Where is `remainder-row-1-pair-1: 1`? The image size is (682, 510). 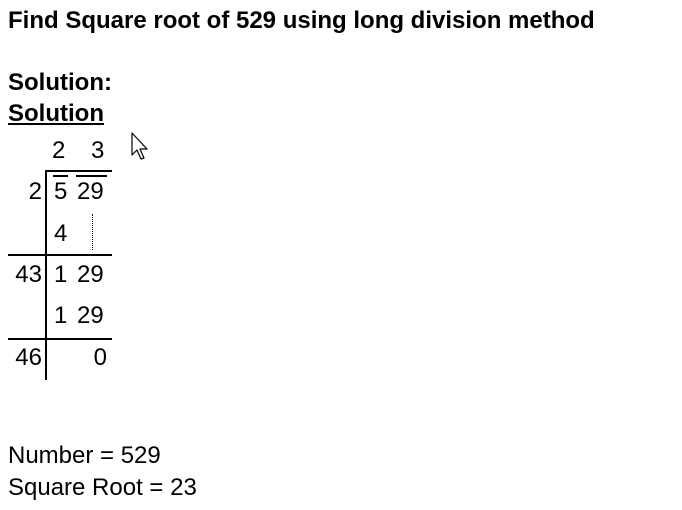
remainder-row-1-pair-1: 1 is located at coordinates (61, 274).